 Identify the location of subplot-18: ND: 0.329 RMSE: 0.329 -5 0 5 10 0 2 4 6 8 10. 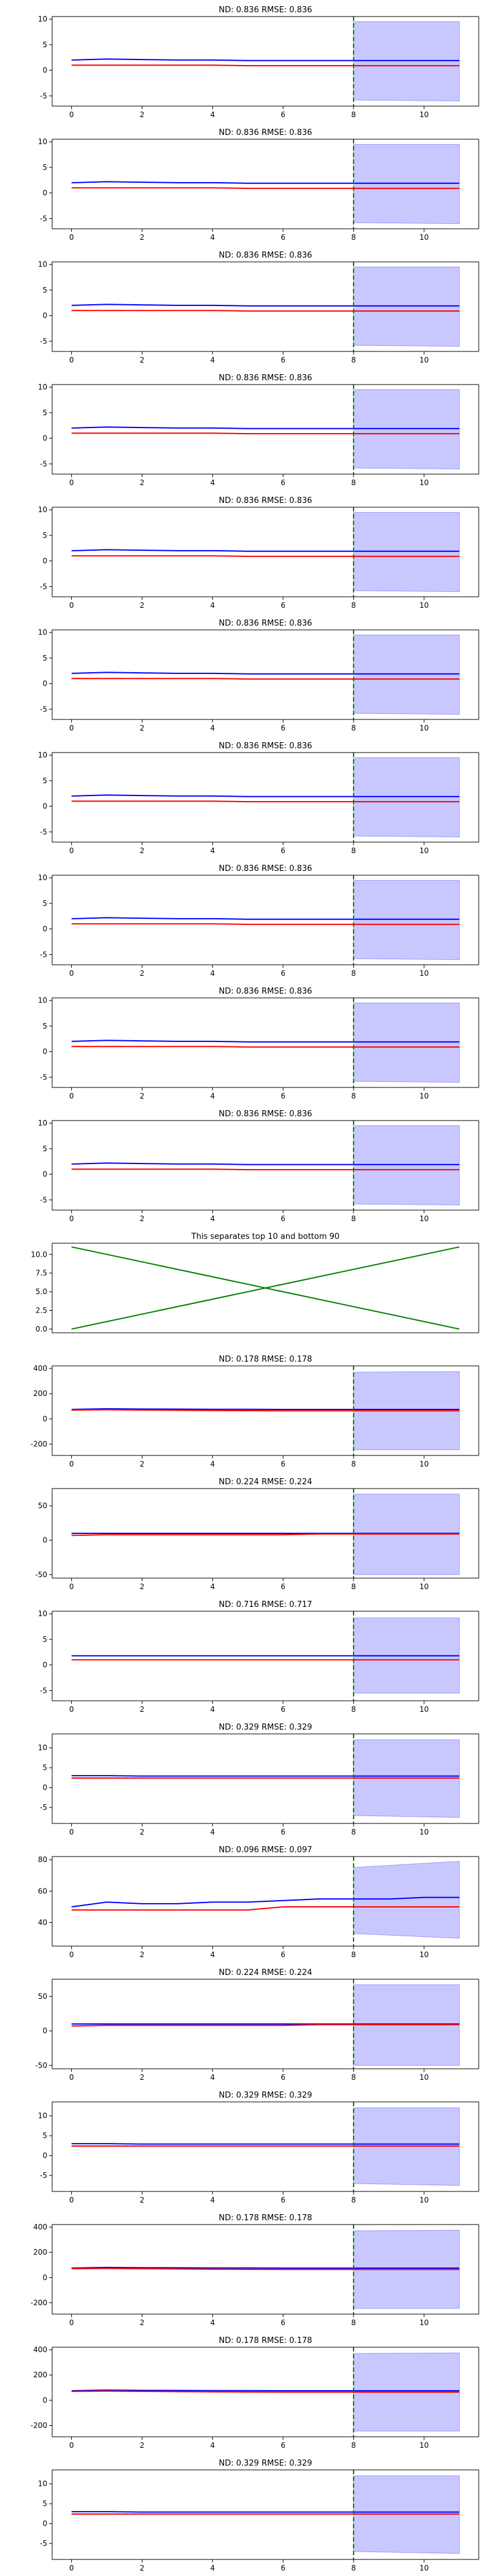
(259, 2147).